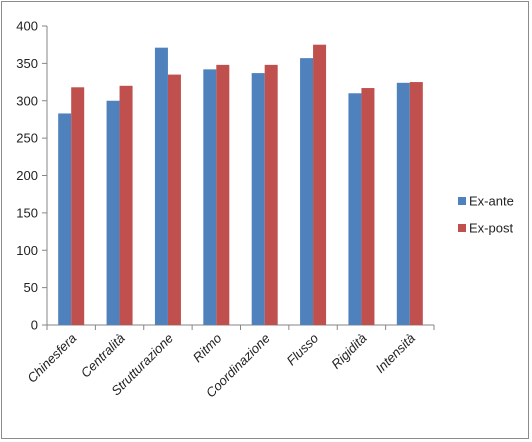  What do you see at coordinates (302, 350) in the screenshot?
I see `category-label: Flusso` at bounding box center [302, 350].